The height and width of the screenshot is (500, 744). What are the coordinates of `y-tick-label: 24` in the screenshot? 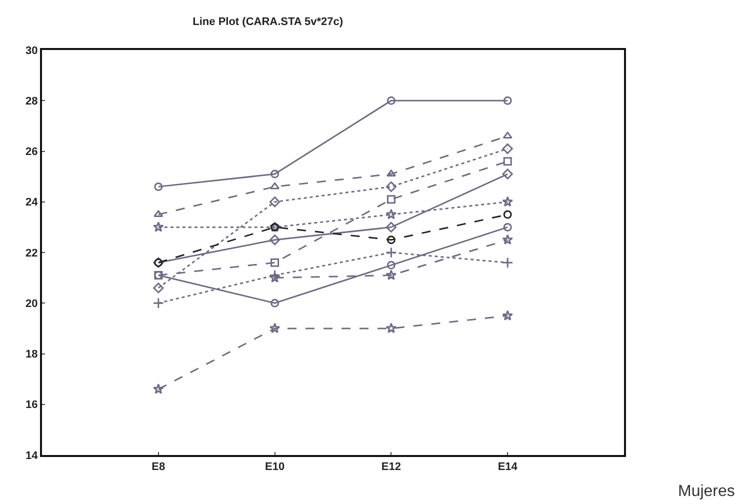 It's located at (32, 202).